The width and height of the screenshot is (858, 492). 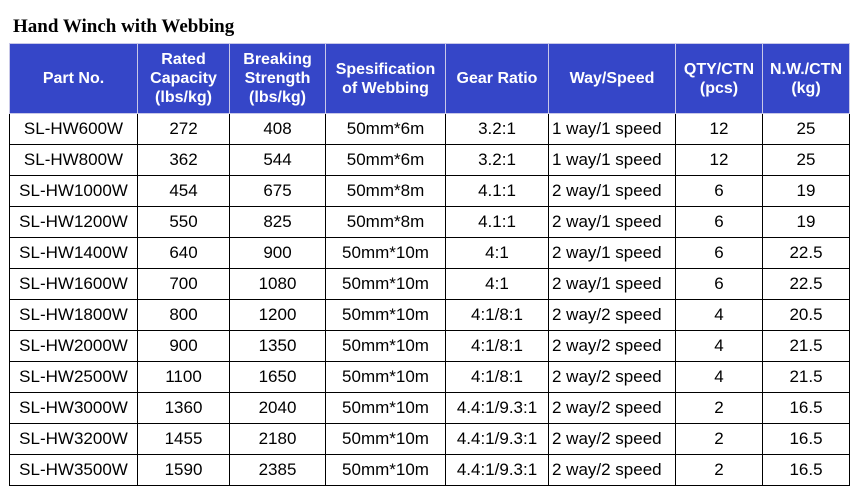 I want to click on table-cell: 50mm*6m, so click(x=385, y=160).